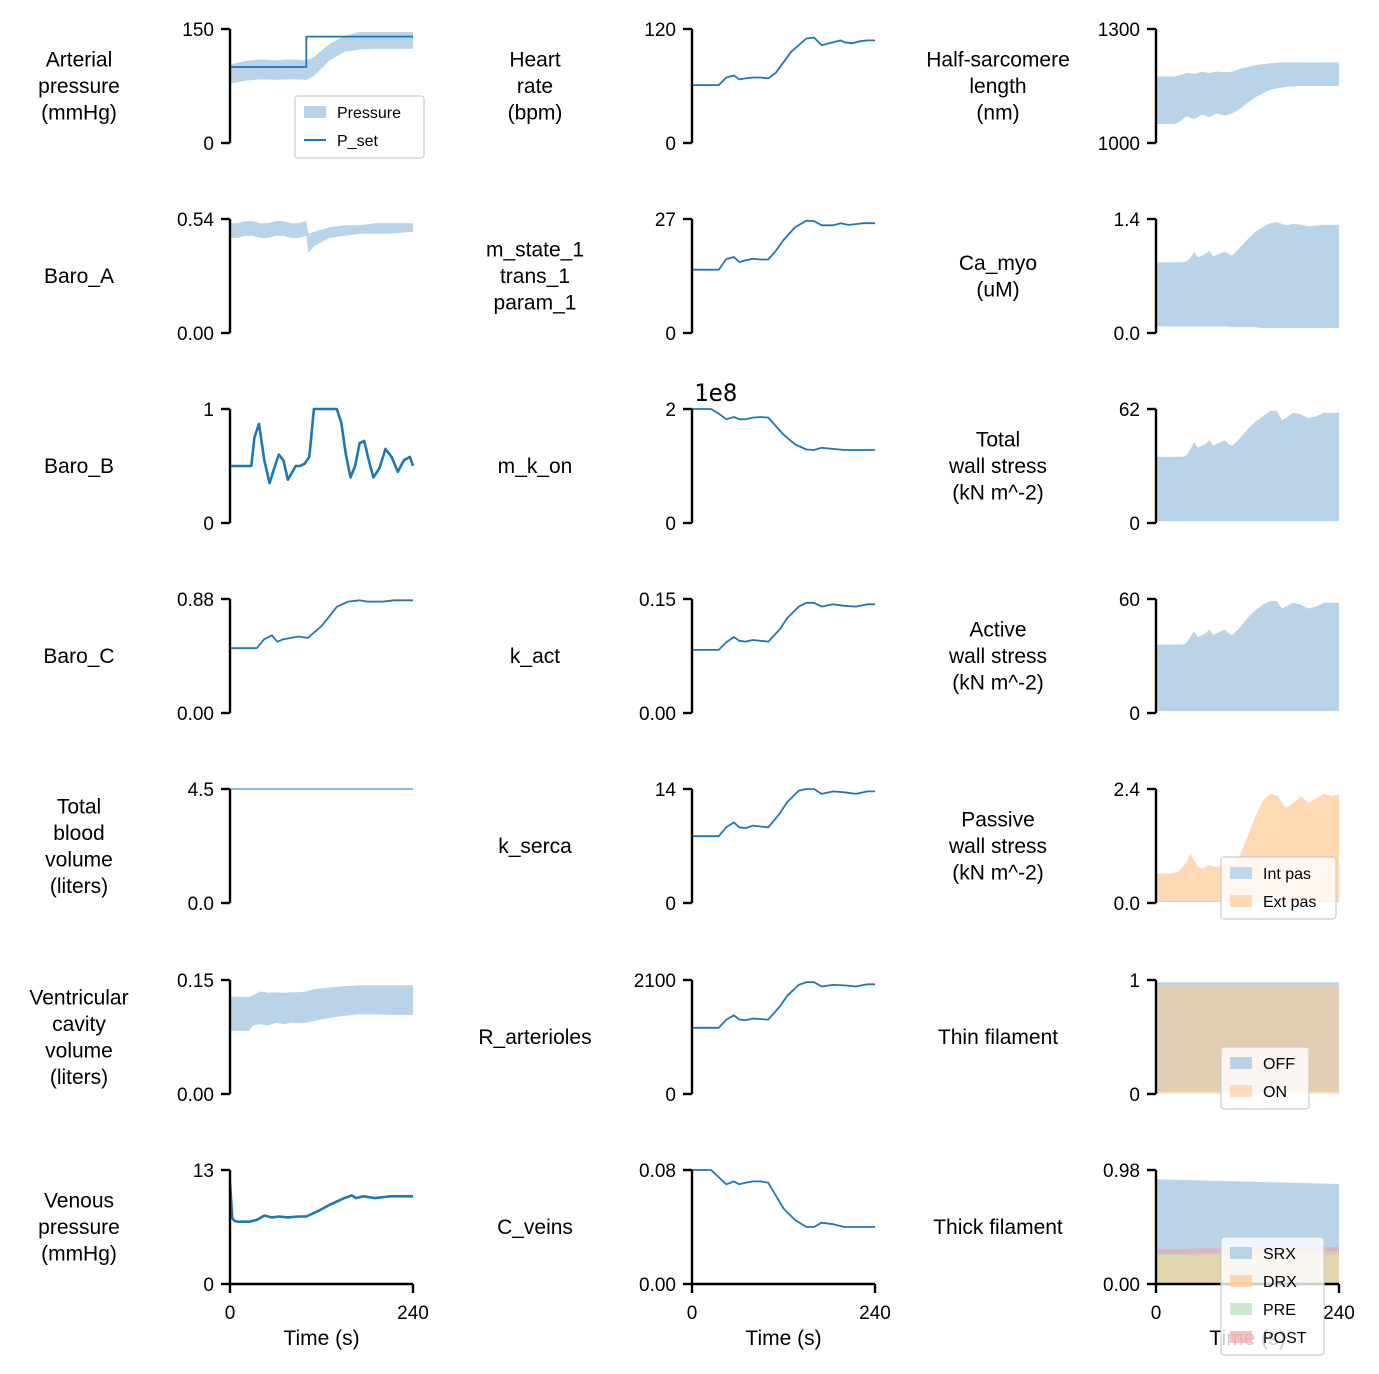  I want to click on axis-label: Venous, so click(79, 1201).